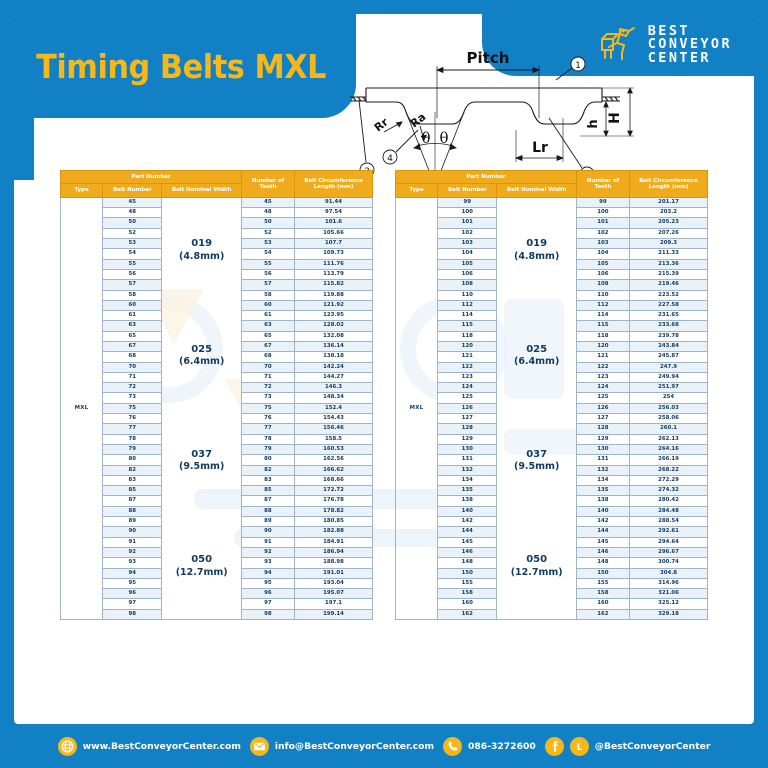  Describe the element at coordinates (201, 566) in the screenshot. I see `width-option: 050 (12.7mm)` at that location.